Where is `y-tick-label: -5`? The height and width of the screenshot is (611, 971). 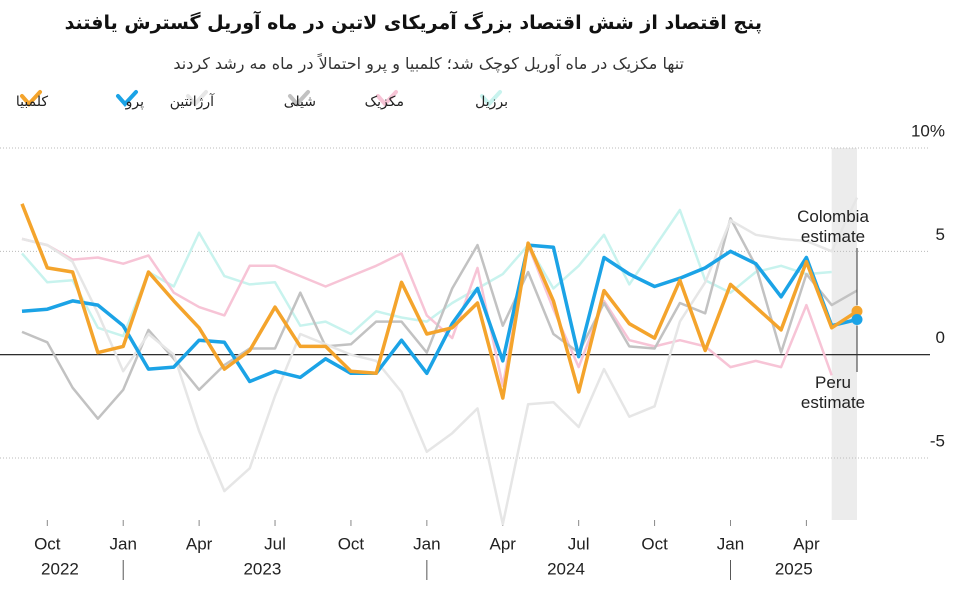 y-tick-label: -5 is located at coordinates (937, 440).